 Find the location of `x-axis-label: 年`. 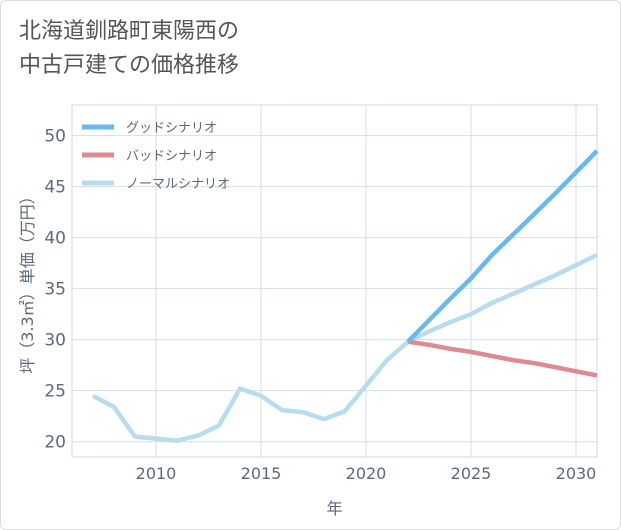

x-axis-label: 年 is located at coordinates (334, 508).